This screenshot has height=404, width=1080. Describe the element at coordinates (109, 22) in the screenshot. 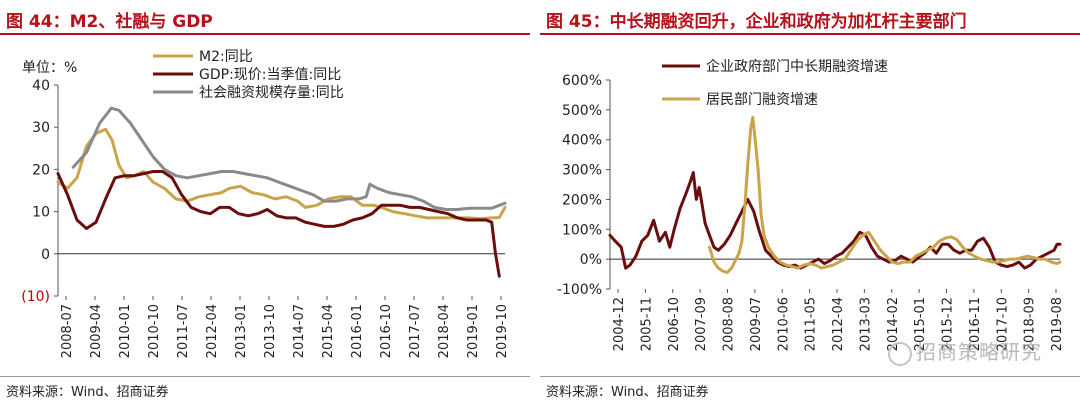

I see `left-chart-title: 图 44：M2、社融与 GDP` at that location.